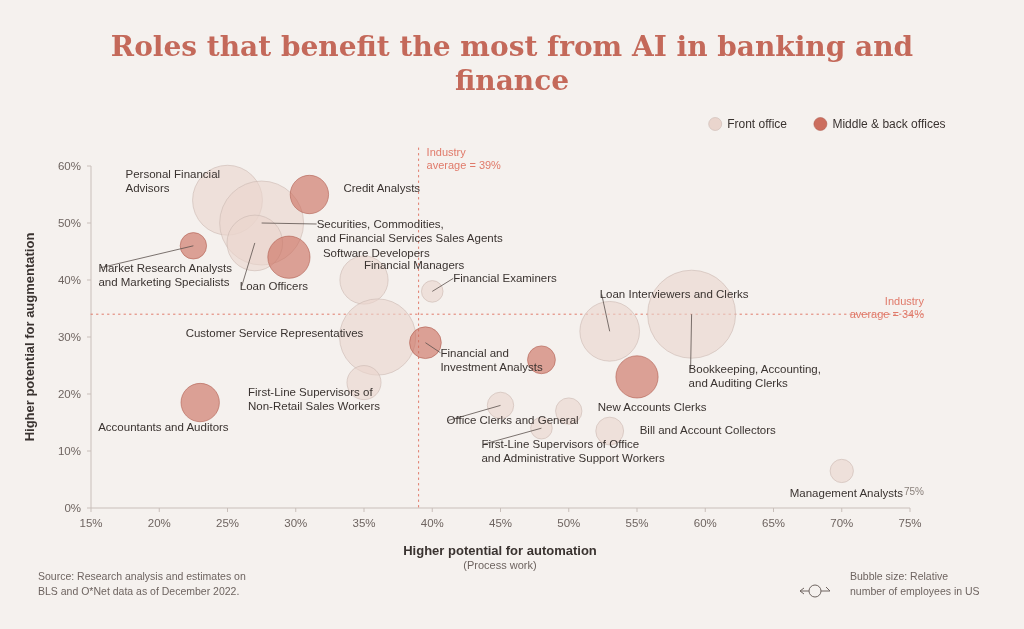 Image resolution: width=1024 pixels, height=629 pixels. Describe the element at coordinates (432, 523) in the screenshot. I see `x-tick-label: 40%` at that location.